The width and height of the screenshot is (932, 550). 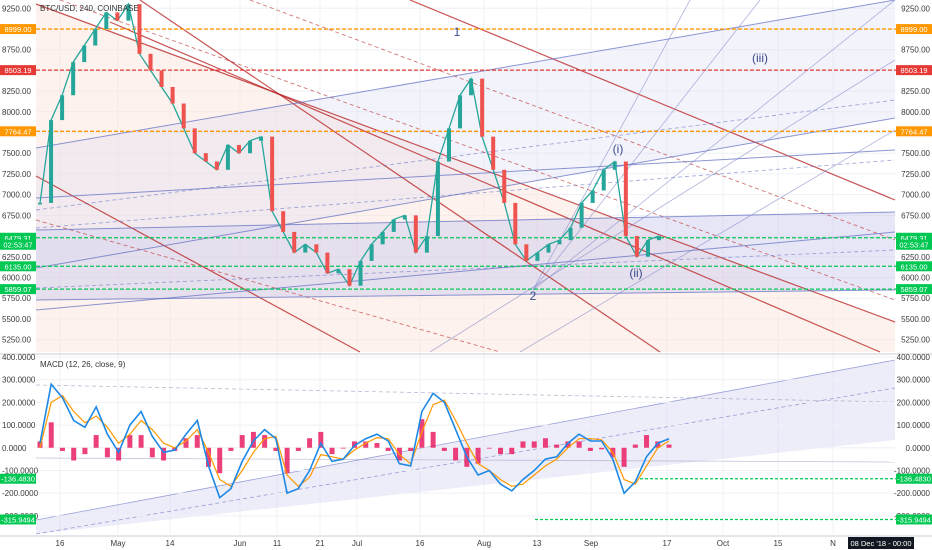 What do you see at coordinates (16, 298) in the screenshot?
I see `price-axis-label-left: 5750.00` at bounding box center [16, 298].